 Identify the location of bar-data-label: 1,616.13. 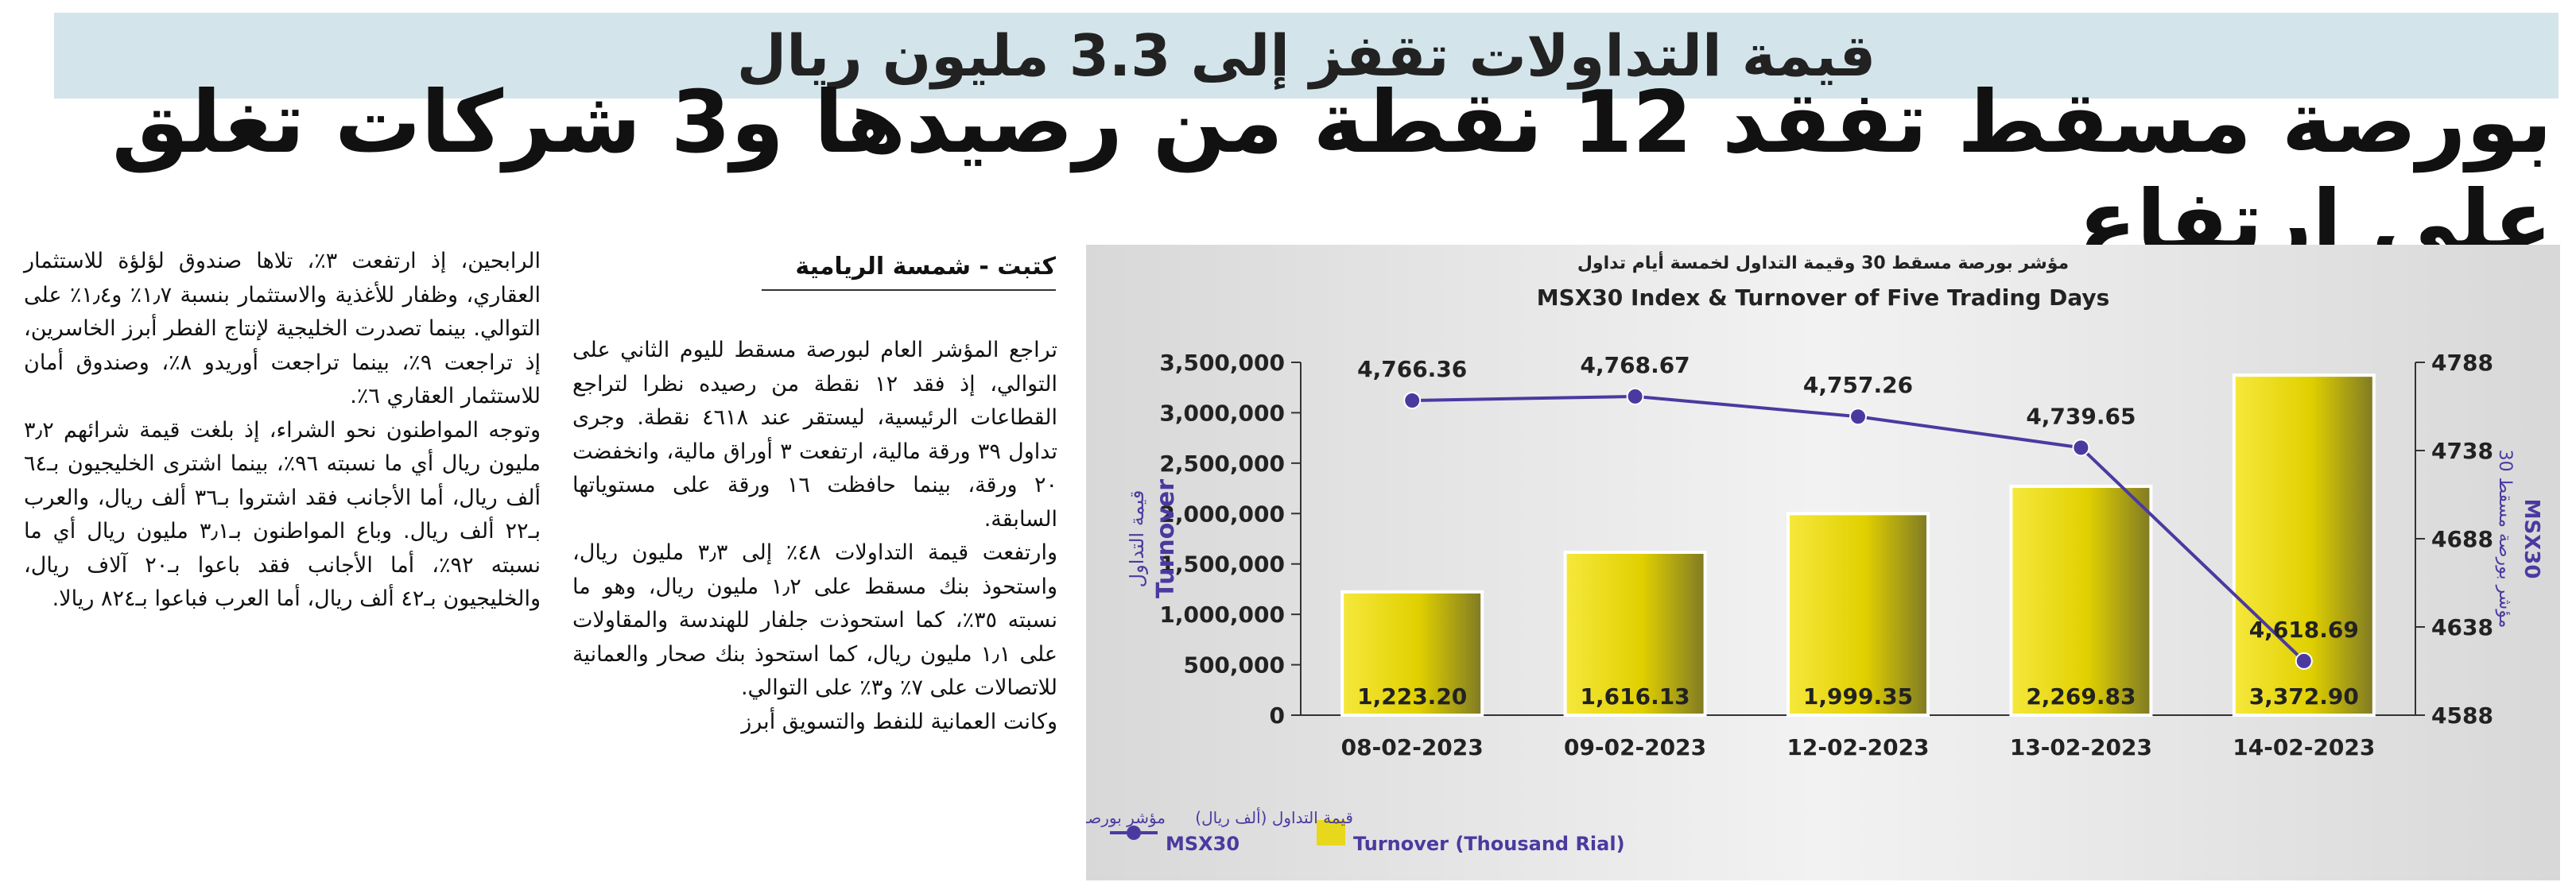
(1636, 696).